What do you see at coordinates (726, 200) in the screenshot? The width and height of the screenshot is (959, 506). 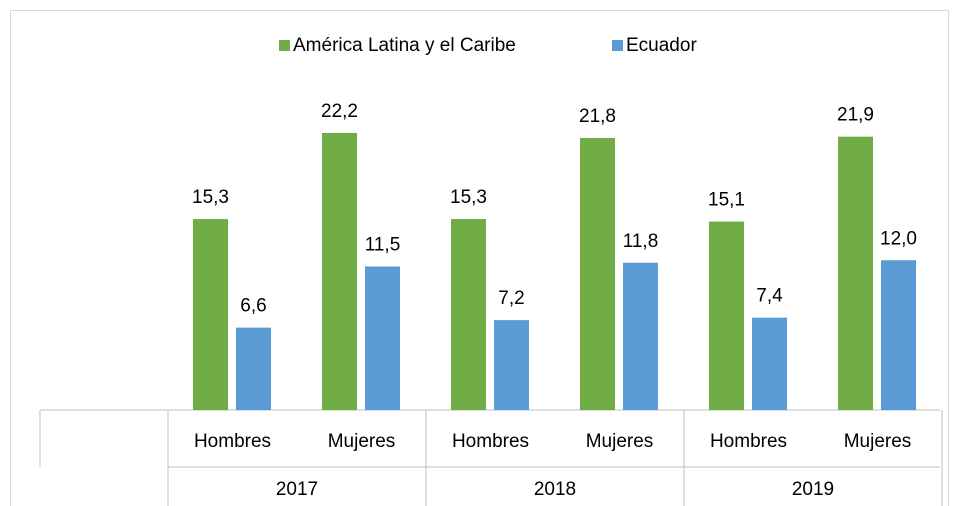 I see `data-label: 15,1` at bounding box center [726, 200].